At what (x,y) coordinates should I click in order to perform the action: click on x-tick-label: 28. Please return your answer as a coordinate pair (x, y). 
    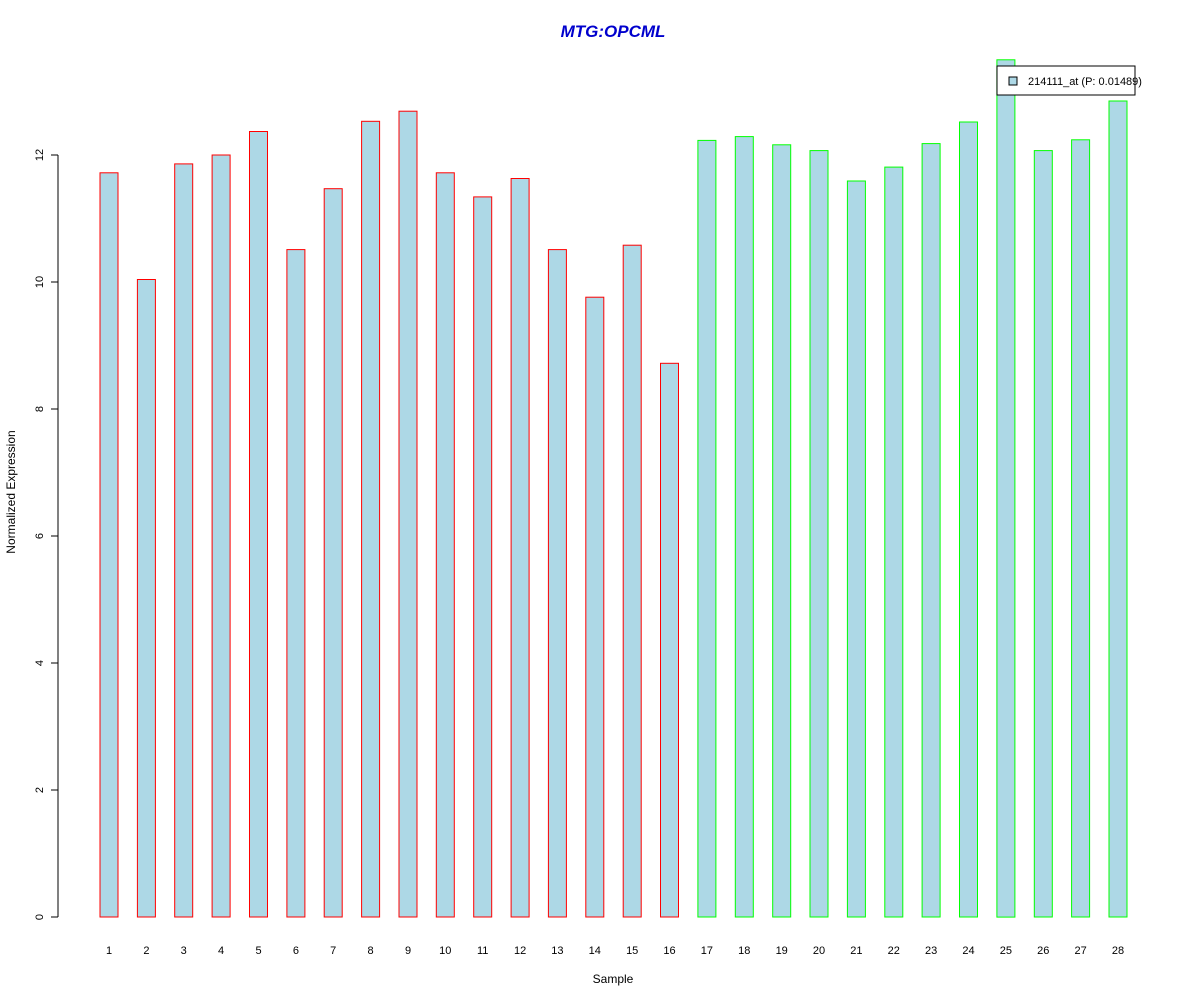
    Looking at the image, I should click on (1118, 951).